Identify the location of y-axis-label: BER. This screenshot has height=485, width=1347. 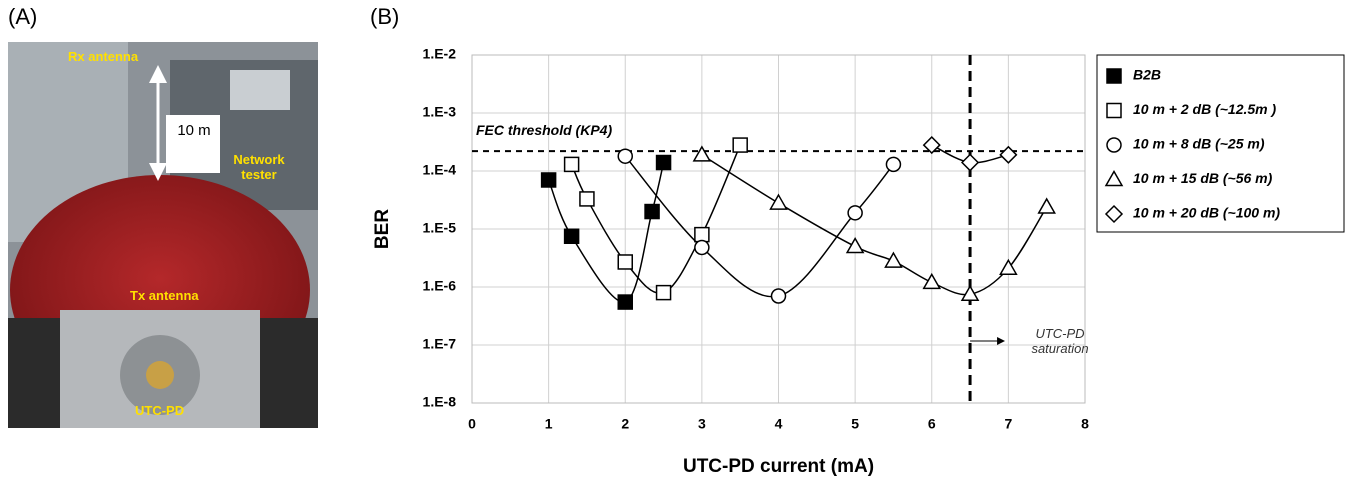
(382, 229).